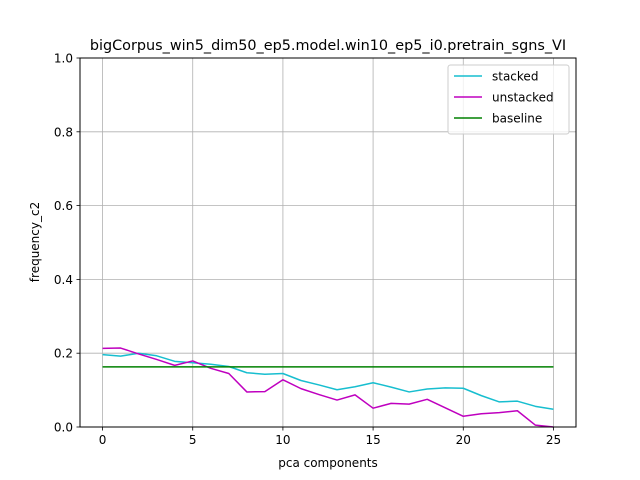 This screenshot has width=640, height=480. Describe the element at coordinates (63, 280) in the screenshot. I see `y-tick-label: 0.4` at that location.